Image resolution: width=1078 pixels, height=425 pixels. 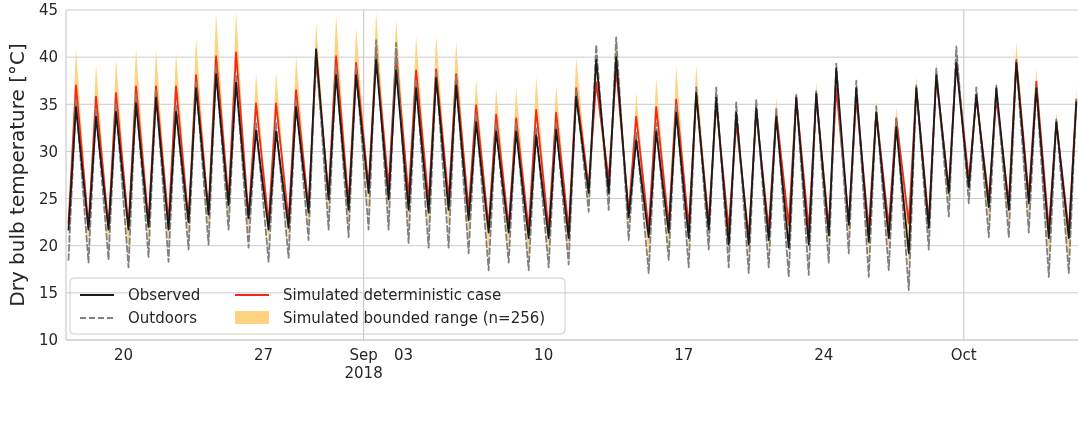 What do you see at coordinates (17, 175) in the screenshot?
I see `y-axis-title: Dry bulb temperature [°C]` at bounding box center [17, 175].